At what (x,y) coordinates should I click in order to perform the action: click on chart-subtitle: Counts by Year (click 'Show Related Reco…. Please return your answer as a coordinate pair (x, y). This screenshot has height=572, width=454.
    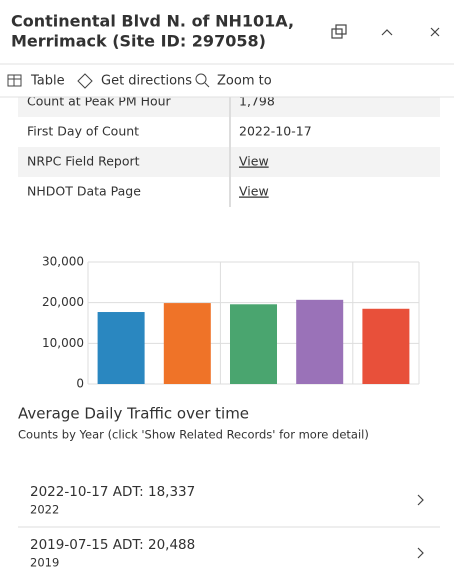
    Looking at the image, I should click on (193, 435).